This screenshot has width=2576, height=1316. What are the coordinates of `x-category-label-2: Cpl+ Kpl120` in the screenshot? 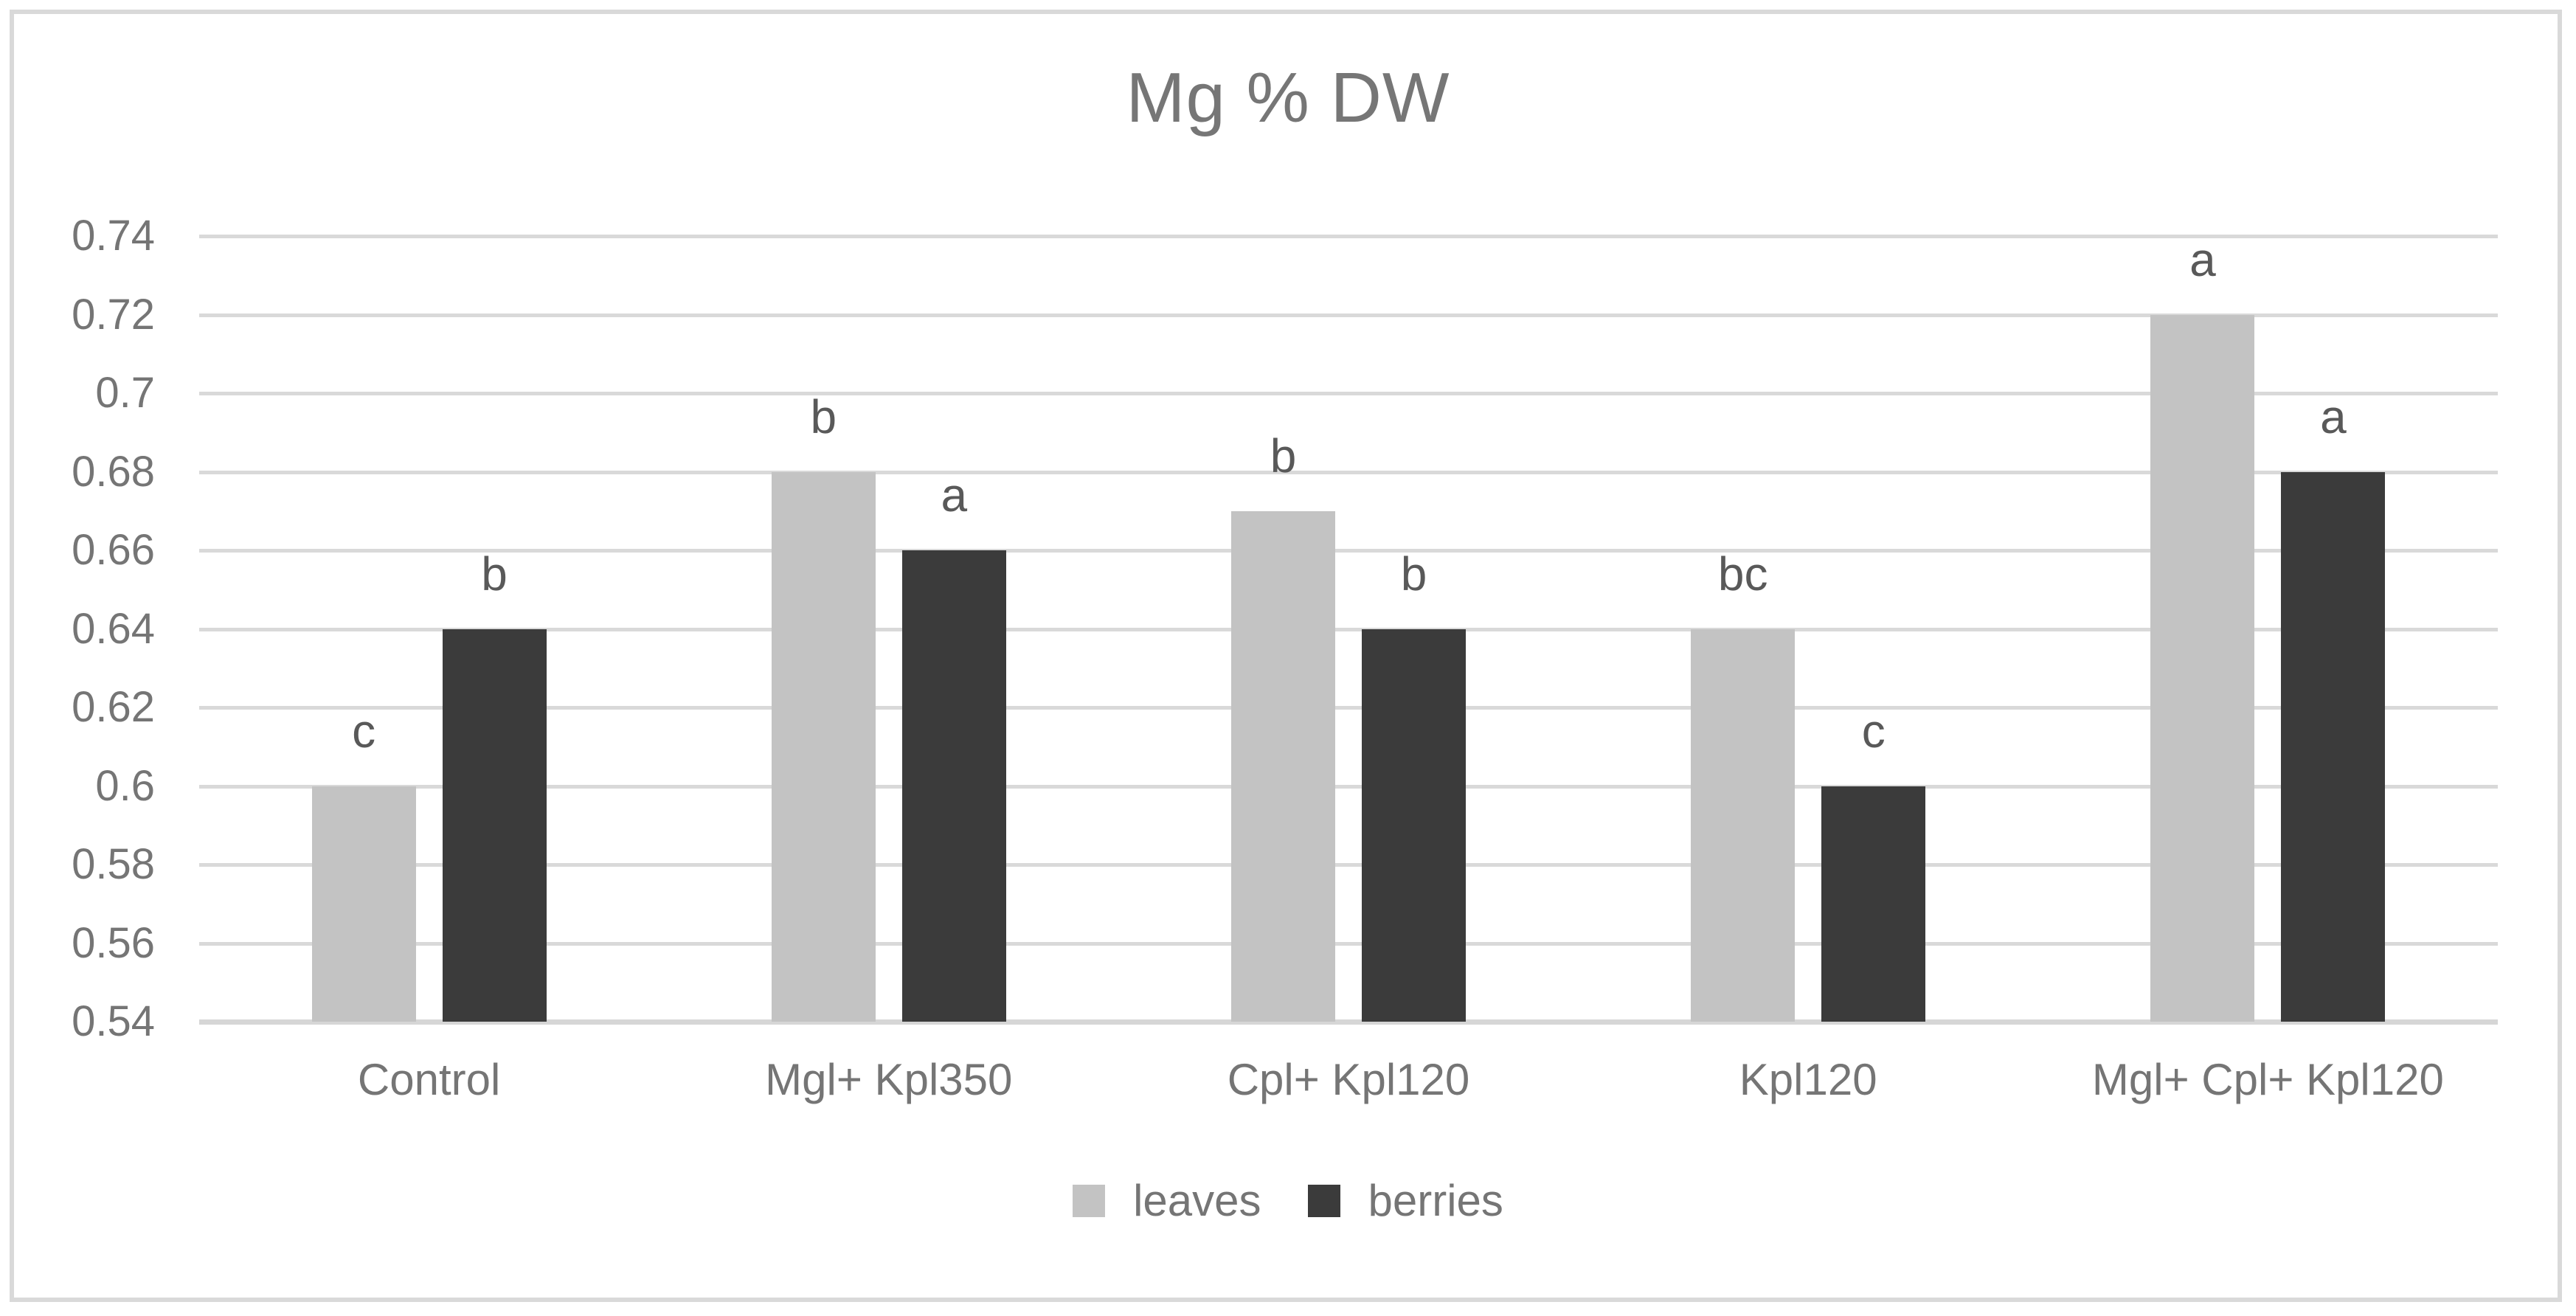 It's located at (1349, 1079).